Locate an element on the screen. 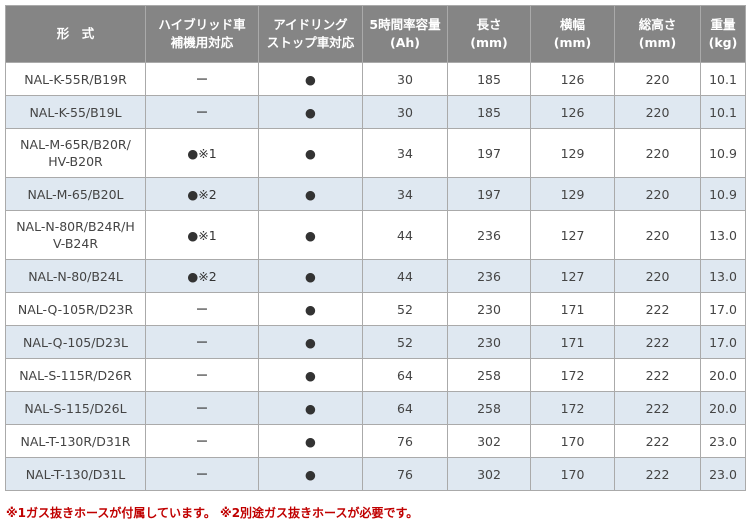 This screenshot has width=755, height=525. model-cell: NAL-M-65/B20L is located at coordinates (75, 194).